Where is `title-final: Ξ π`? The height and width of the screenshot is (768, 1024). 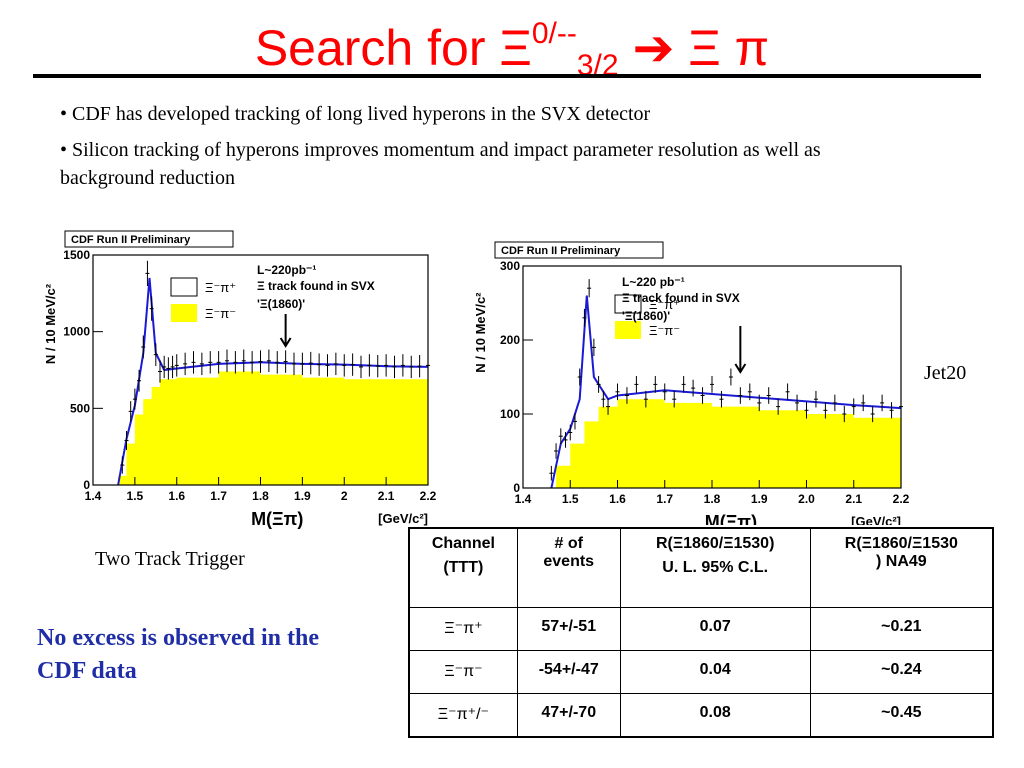
title-final: Ξ π is located at coordinates (722, 48).